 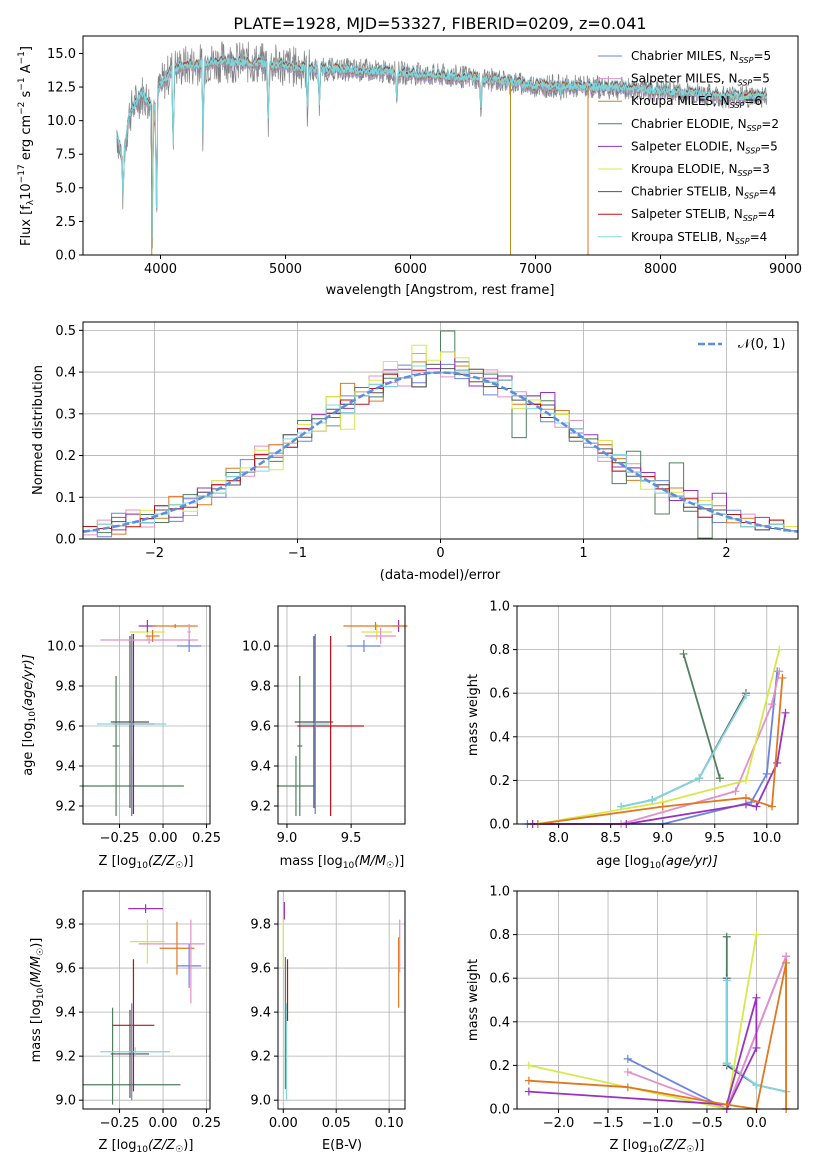 What do you see at coordinates (535, 269) in the screenshot?
I see `x-tick-label: 7000` at bounding box center [535, 269].